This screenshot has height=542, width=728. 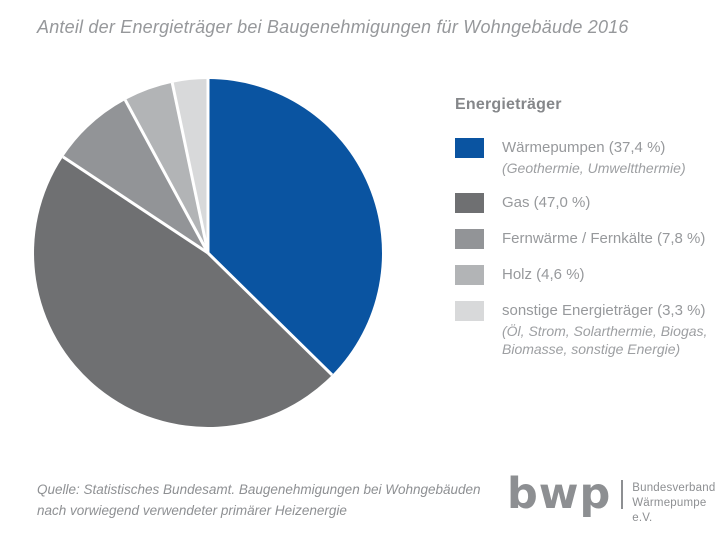 I want to click on legend-item-fernwaerme: Fernwärme / Fernkälte (7,8 %), so click(x=588, y=238).